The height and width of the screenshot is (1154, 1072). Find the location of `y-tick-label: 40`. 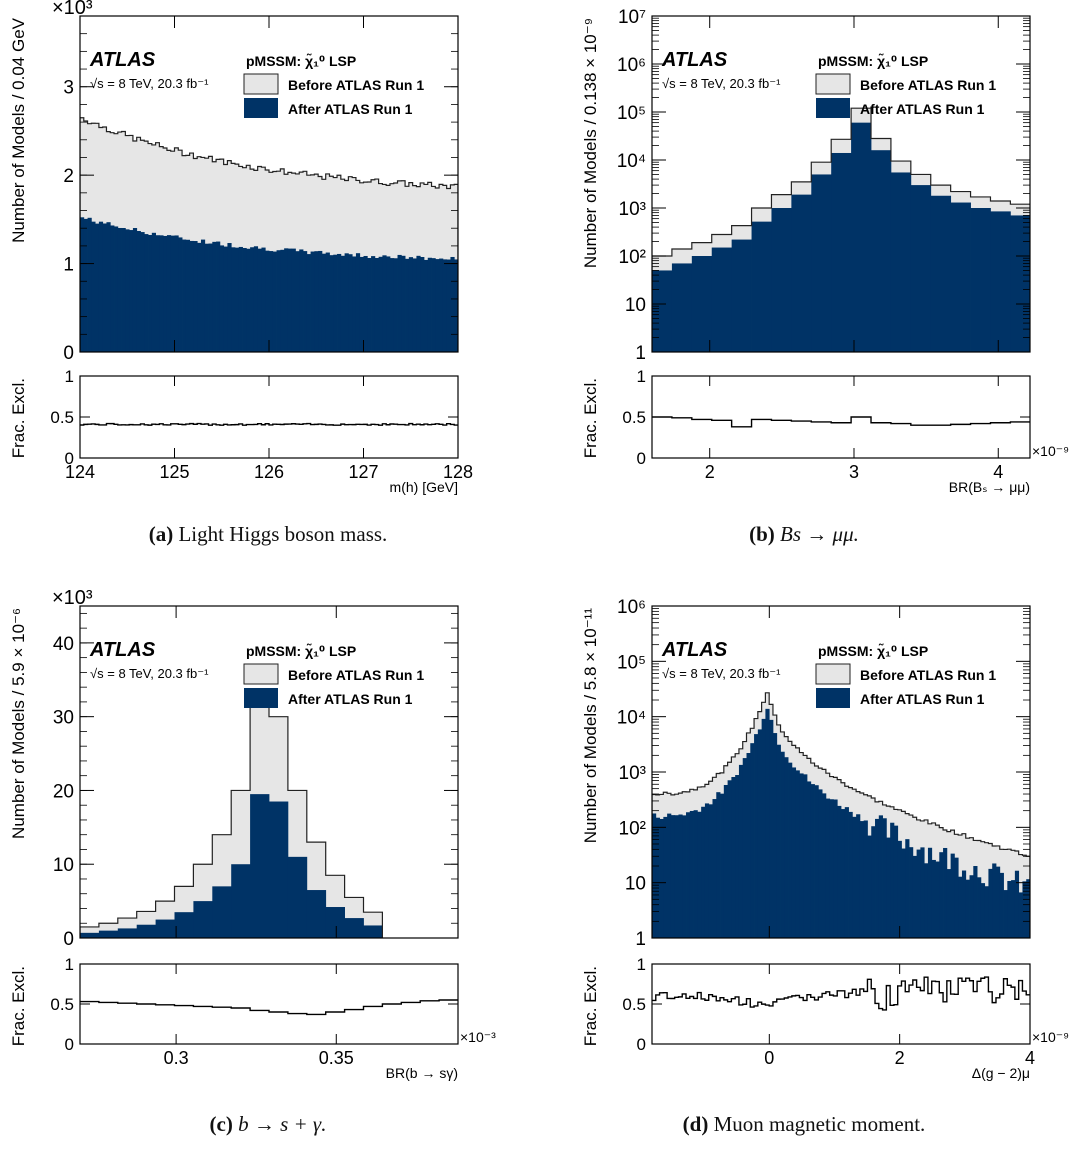

y-tick-label: 40 is located at coordinates (63, 644).